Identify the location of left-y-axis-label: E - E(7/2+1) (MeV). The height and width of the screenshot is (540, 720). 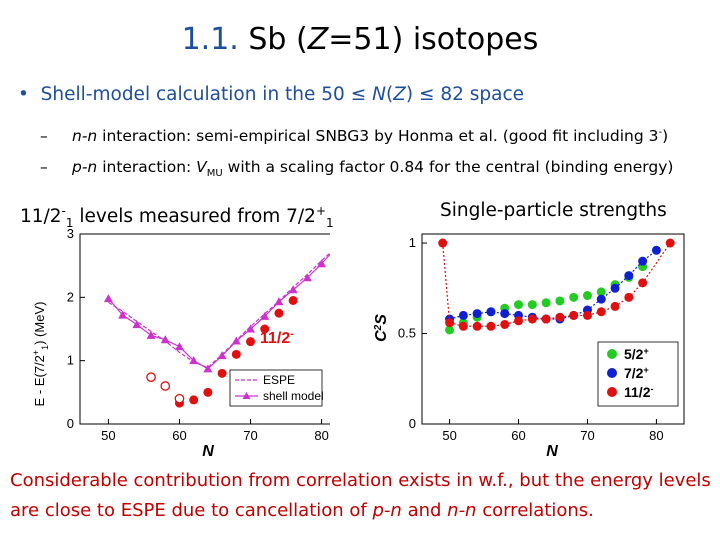
(40, 354).